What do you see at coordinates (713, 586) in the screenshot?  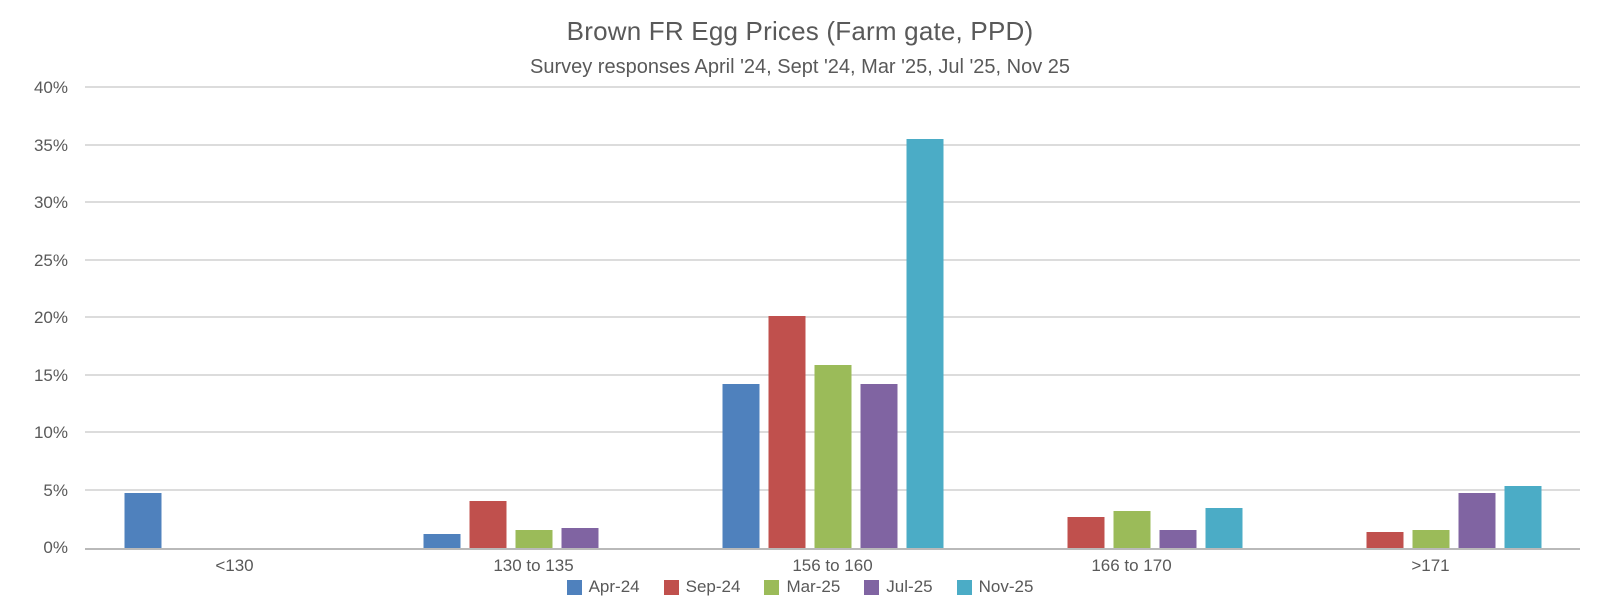 I see `legend-label: Sep-24` at bounding box center [713, 586].